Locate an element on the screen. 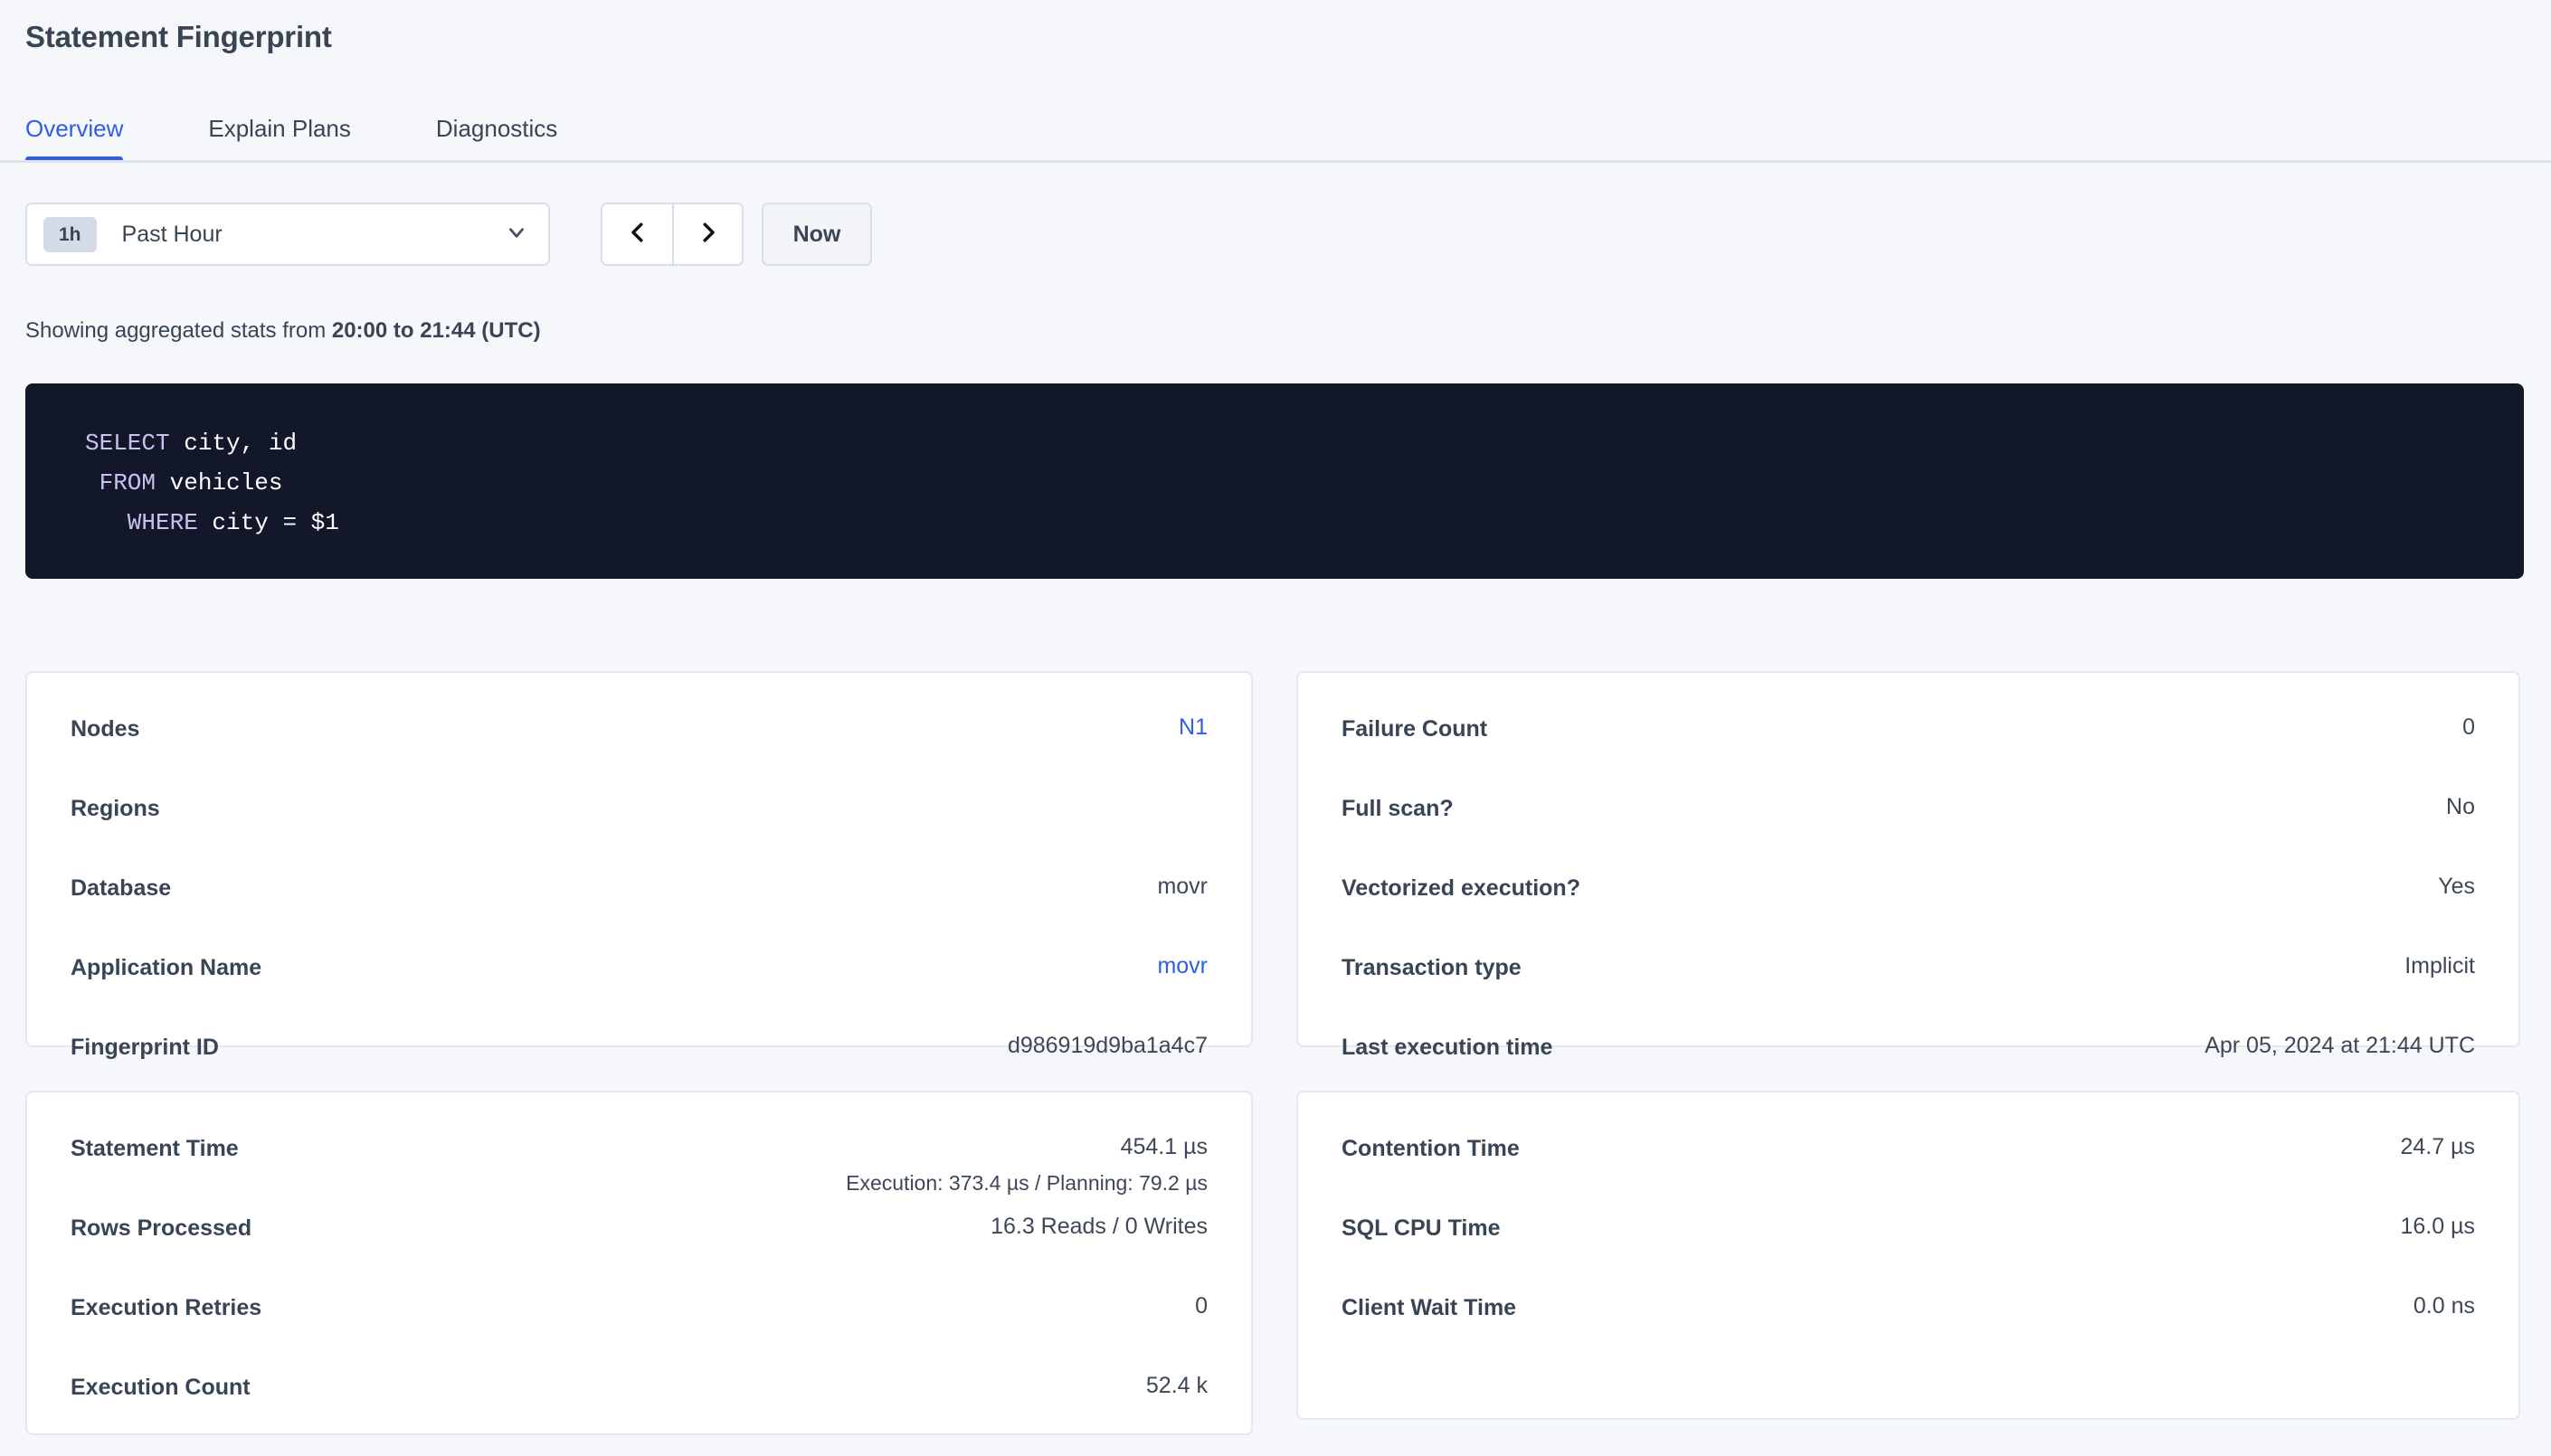 This screenshot has height=1456, width=2551. sql-cpu-time-value: 16.0 µs is located at coordinates (2437, 1226).